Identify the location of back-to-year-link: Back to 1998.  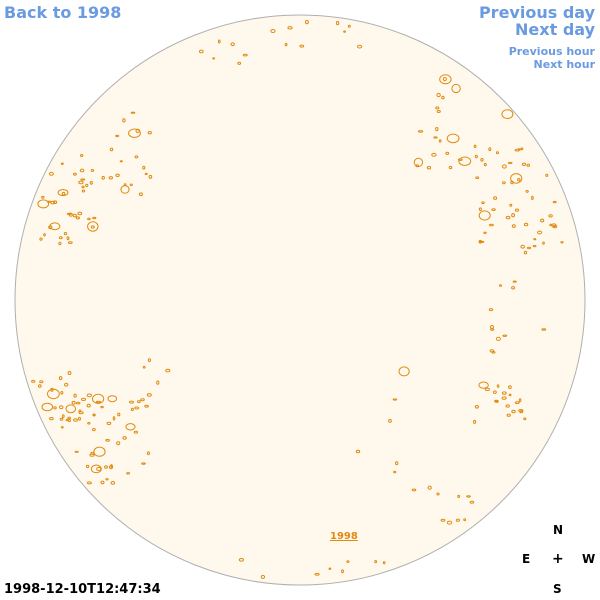
(63, 12).